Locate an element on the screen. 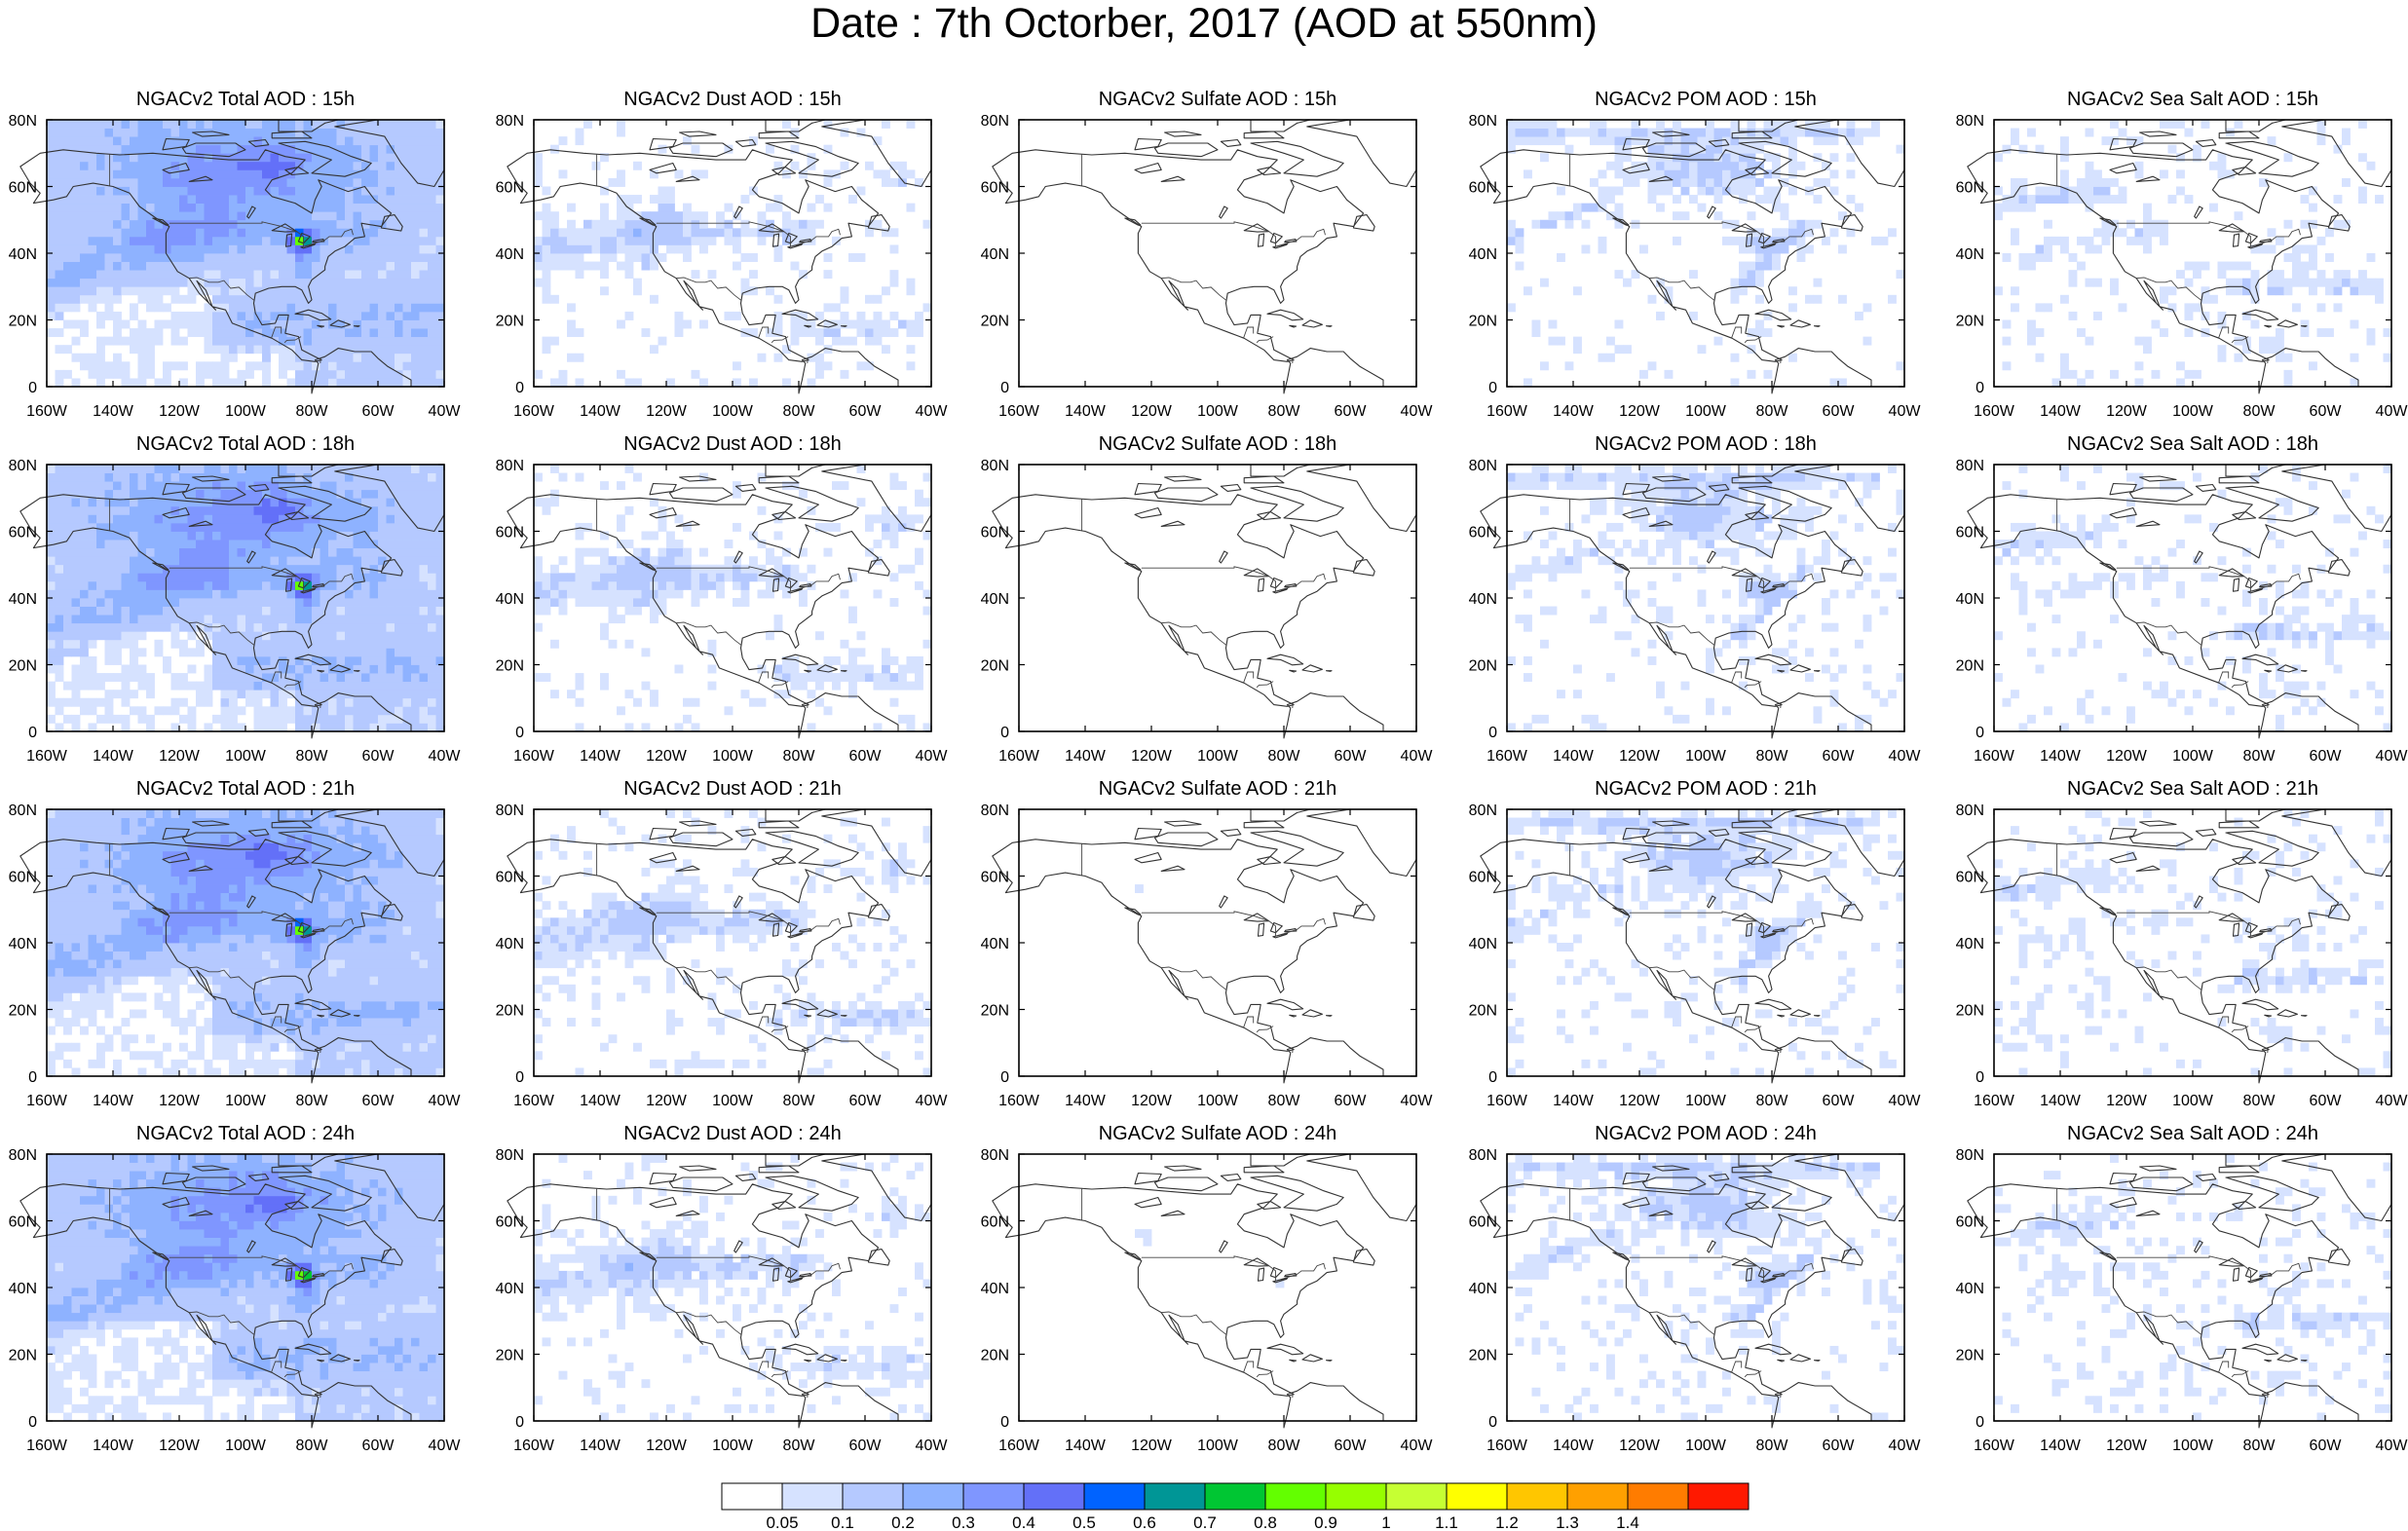 Image resolution: width=2408 pixels, height=1531 pixels. panel-title: NGACv2 Dust AOD : 18h is located at coordinates (732, 444).